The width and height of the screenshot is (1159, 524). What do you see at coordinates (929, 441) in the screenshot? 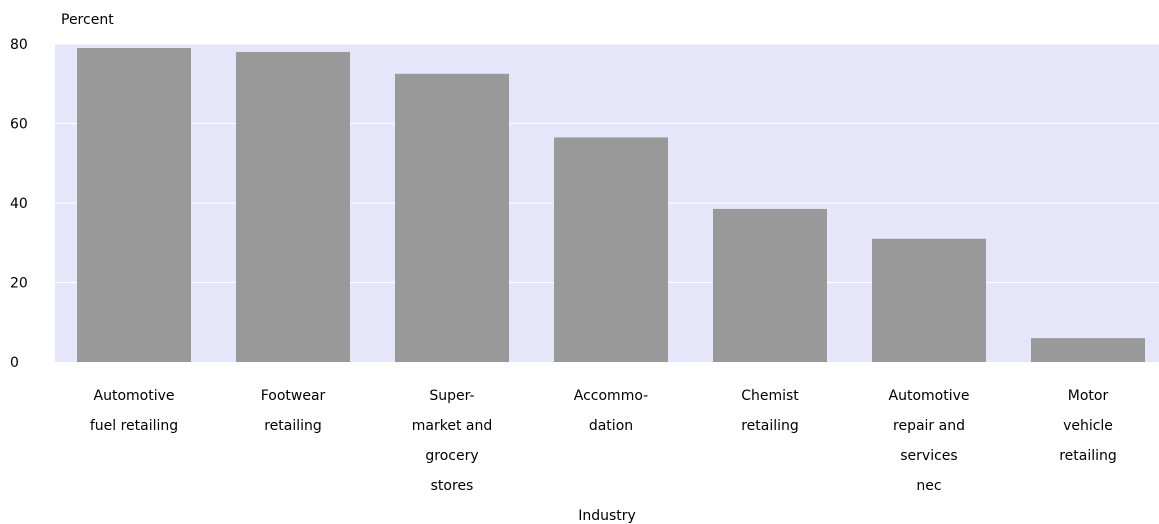
I see `x-category-label: Automotive repair and services nec` at bounding box center [929, 441].